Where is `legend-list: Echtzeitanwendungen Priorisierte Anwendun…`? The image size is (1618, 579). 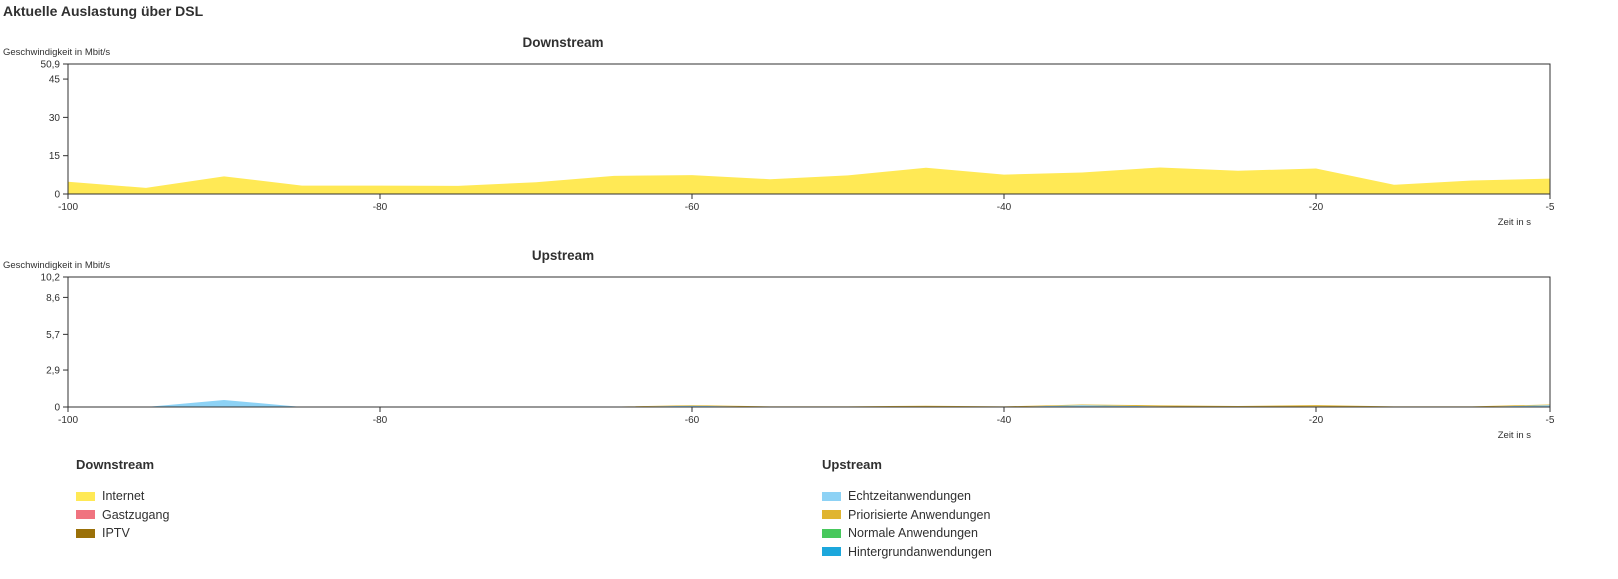 legend-list: Echtzeitanwendungen Priorisierte Anwendun… is located at coordinates (907, 524).